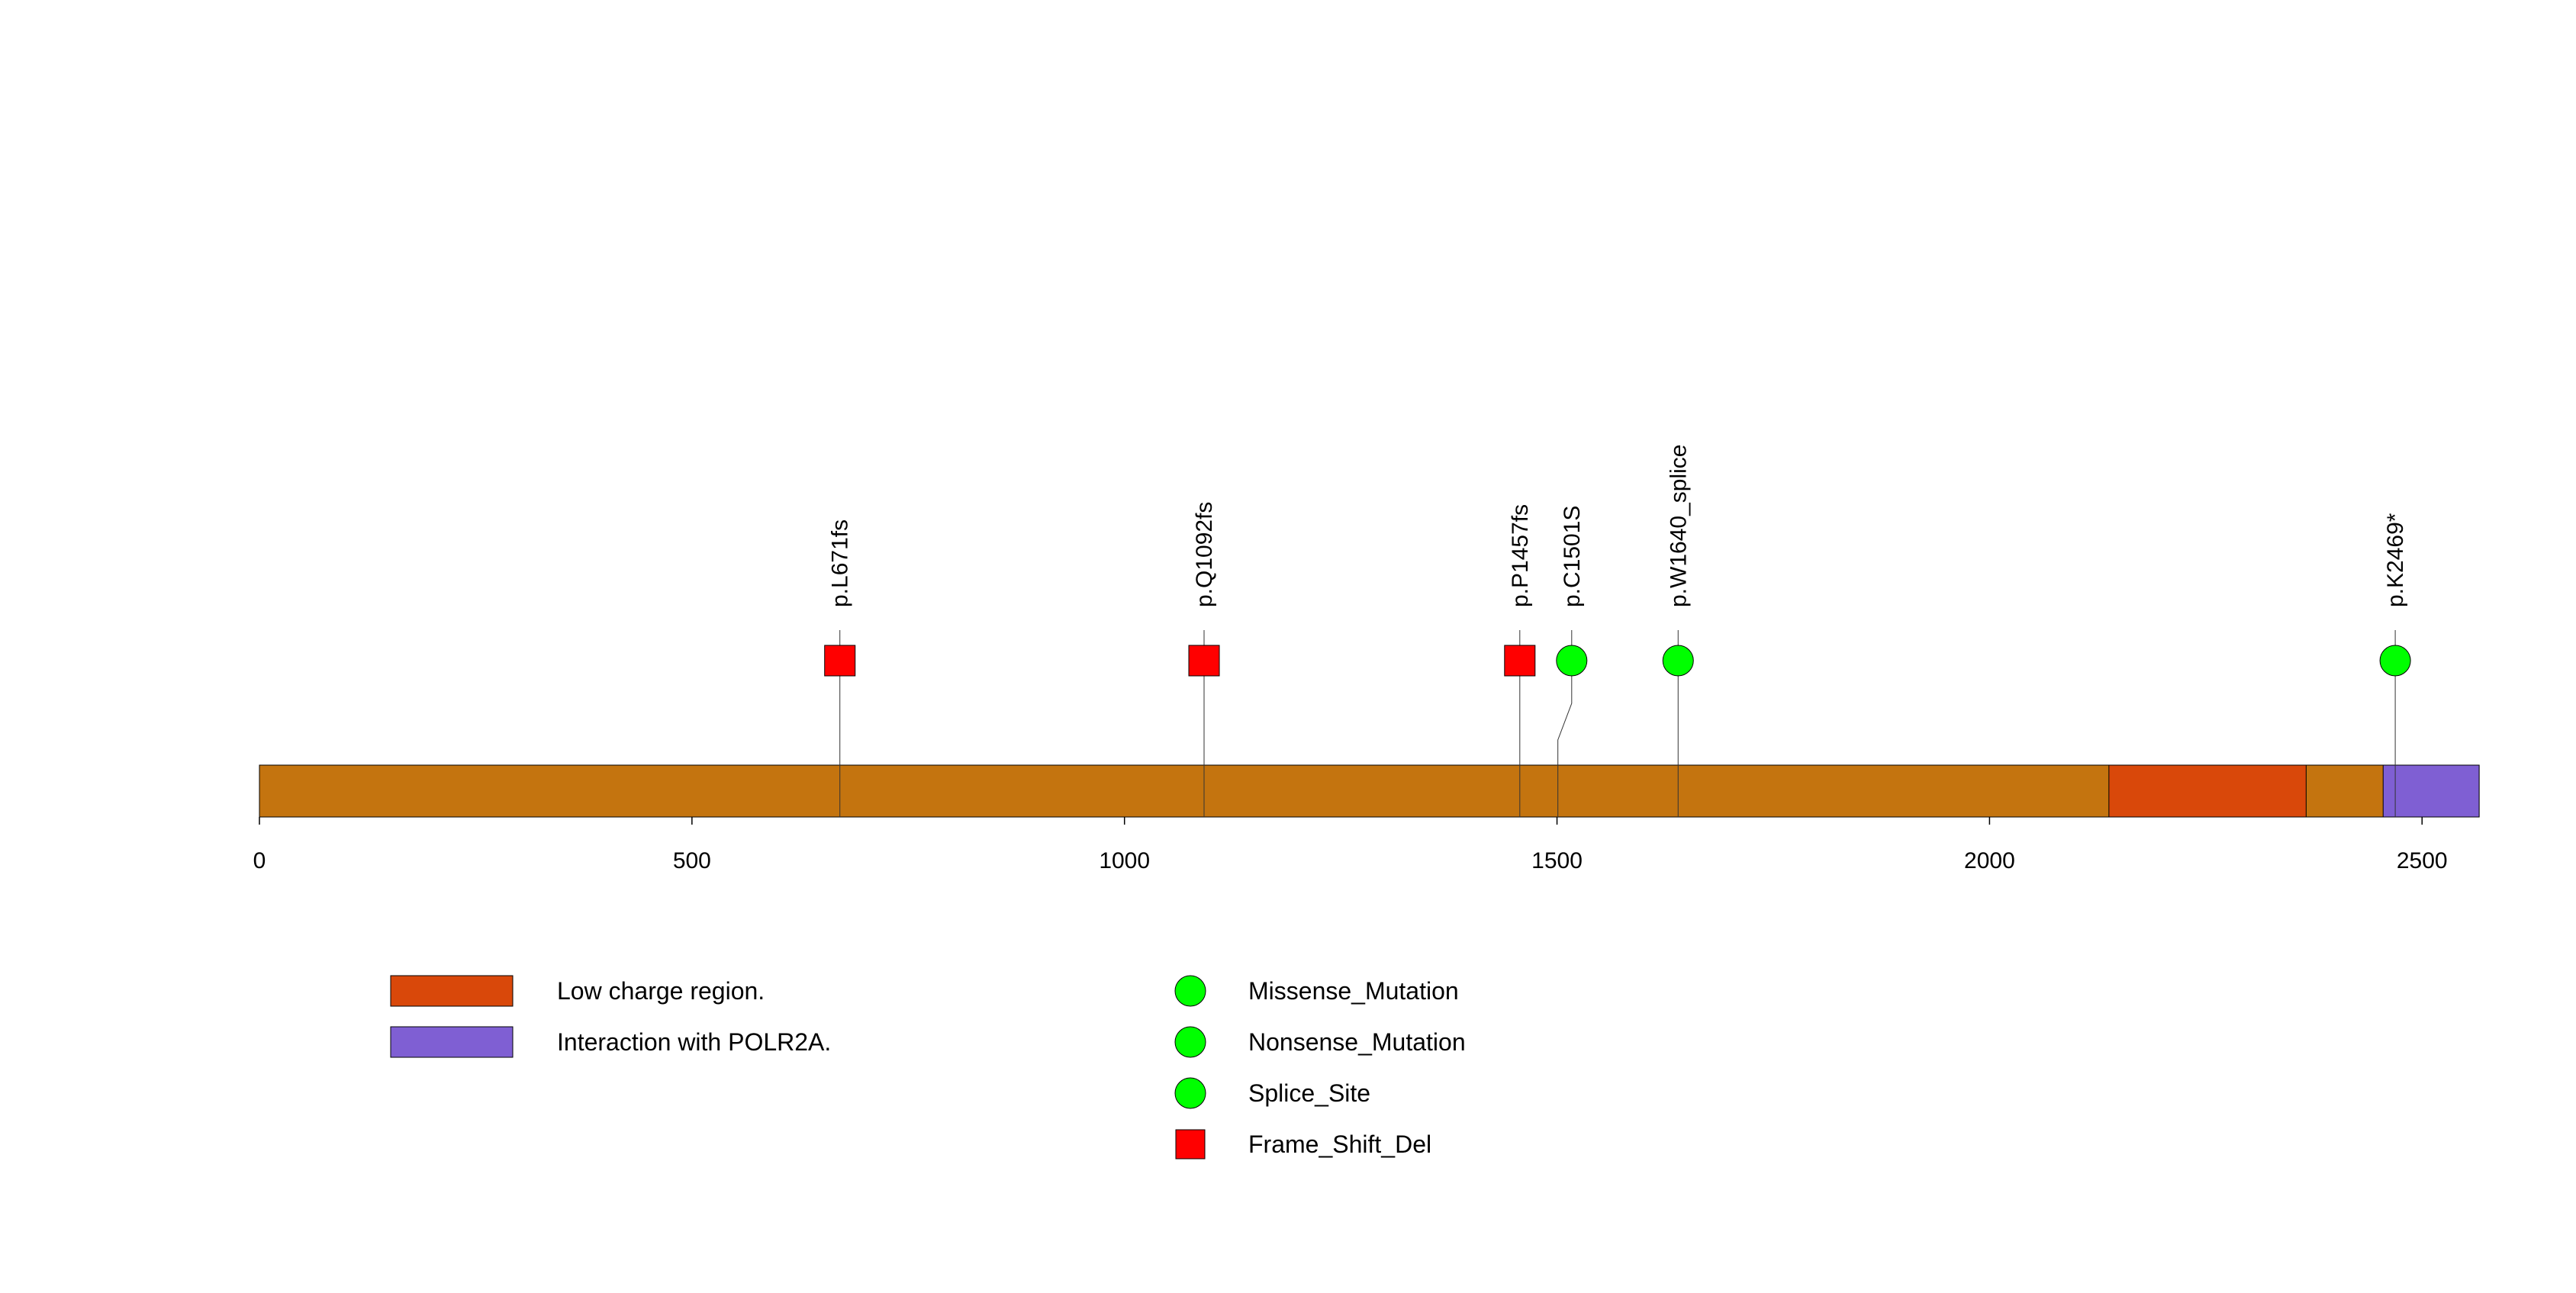 This screenshot has width=2576, height=1293. Describe the element at coordinates (1339, 1144) in the screenshot. I see `legend-type-label-3: Frame_Shift_Del` at that location.